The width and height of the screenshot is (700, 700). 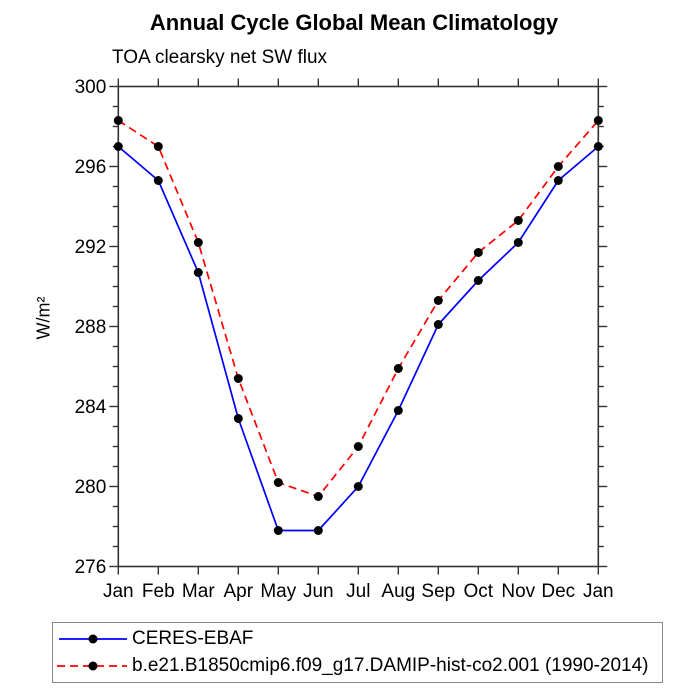 What do you see at coordinates (354, 22) in the screenshot?
I see `chart-title: Annual Cycle Global Mean Climatology` at bounding box center [354, 22].